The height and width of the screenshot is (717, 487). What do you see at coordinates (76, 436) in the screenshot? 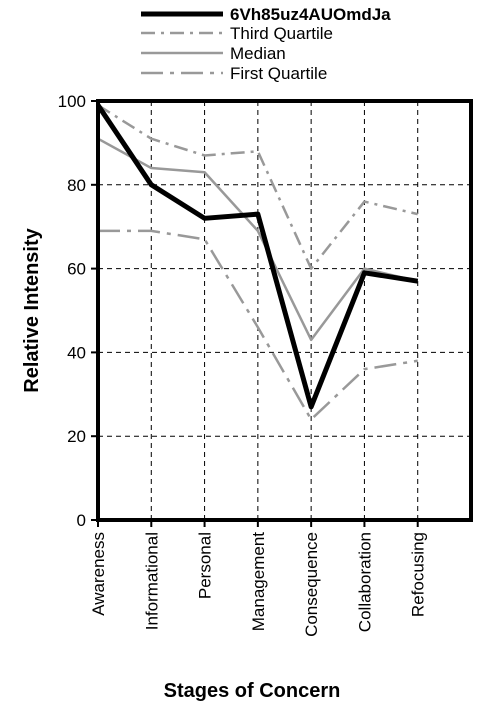
I see `y-tick-label: 20` at bounding box center [76, 436].